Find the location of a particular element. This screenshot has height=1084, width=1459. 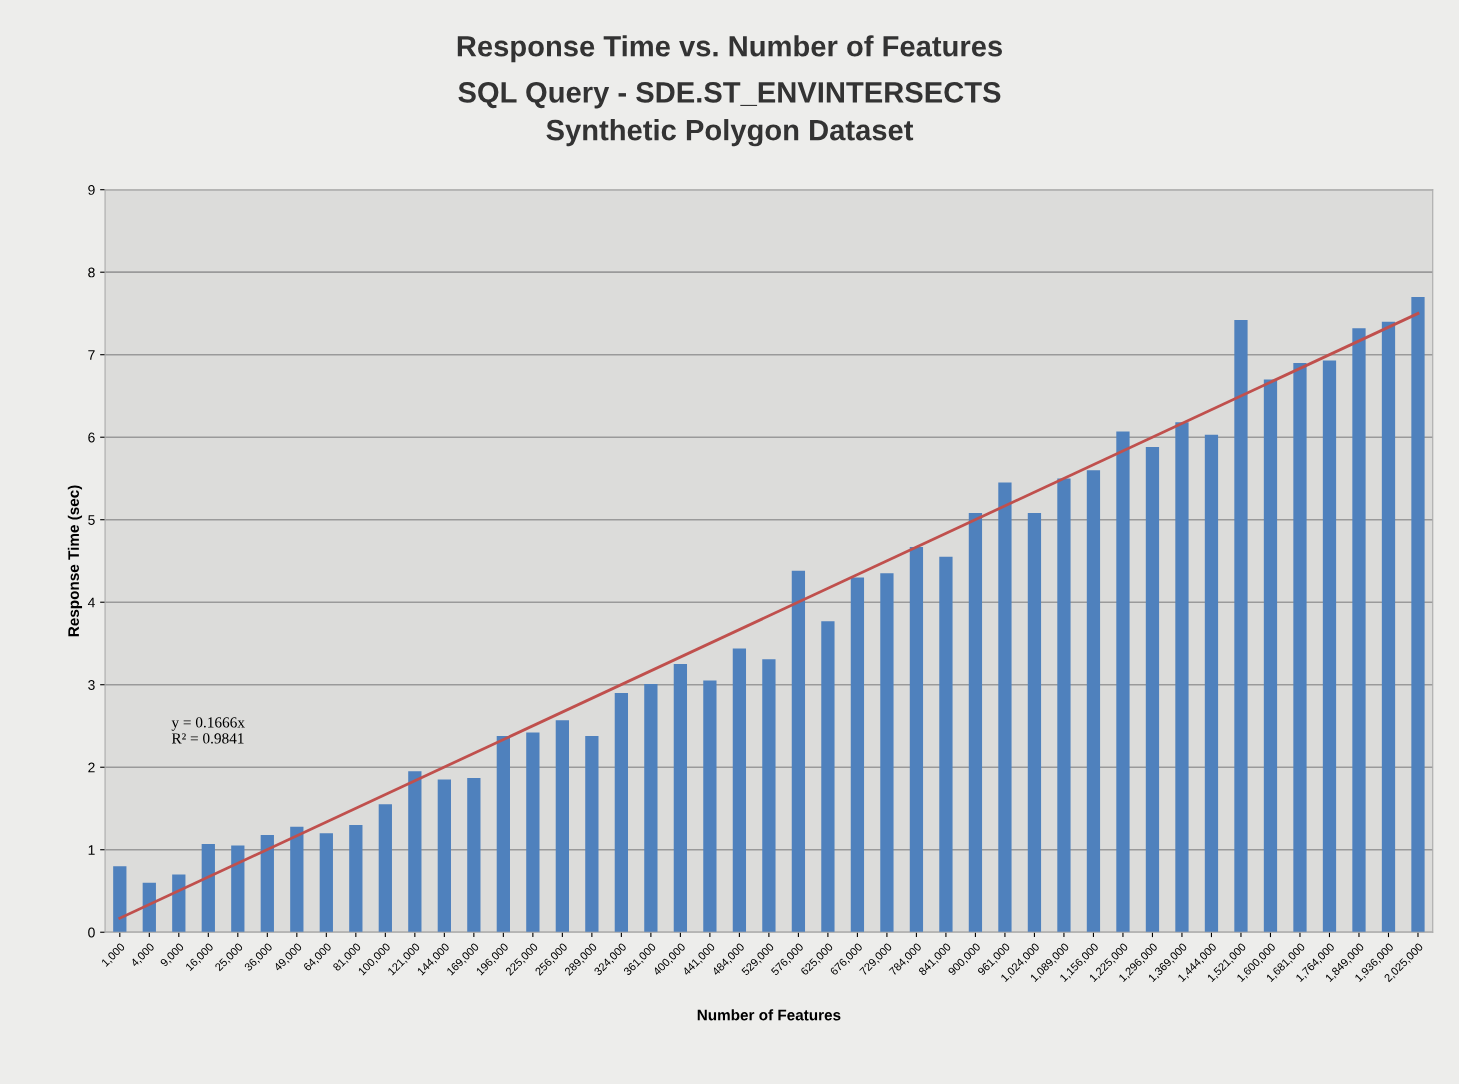

y-tick-label: 0 is located at coordinates (91, 932).